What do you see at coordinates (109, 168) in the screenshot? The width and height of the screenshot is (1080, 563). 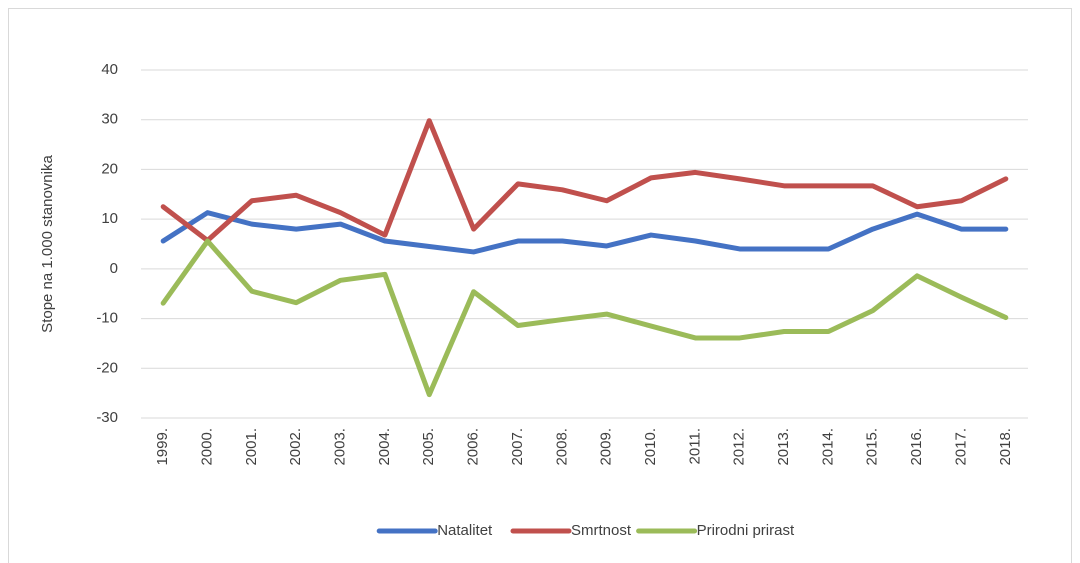 I see `y-tick-label: 20` at bounding box center [109, 168].